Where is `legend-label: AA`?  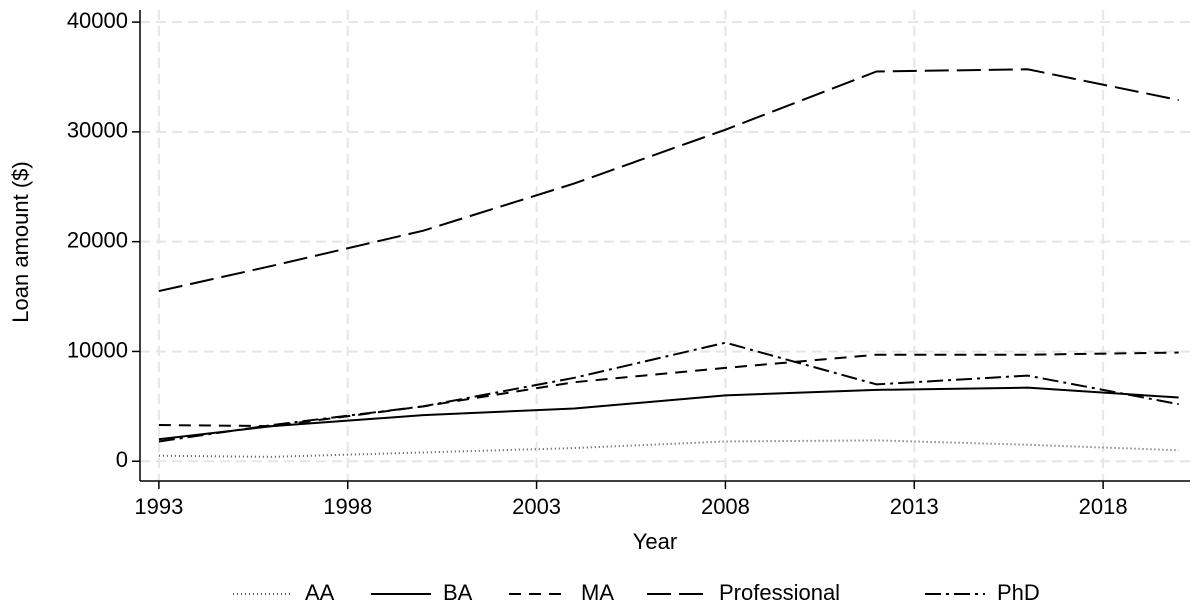
legend-label: AA is located at coordinates (320, 592).